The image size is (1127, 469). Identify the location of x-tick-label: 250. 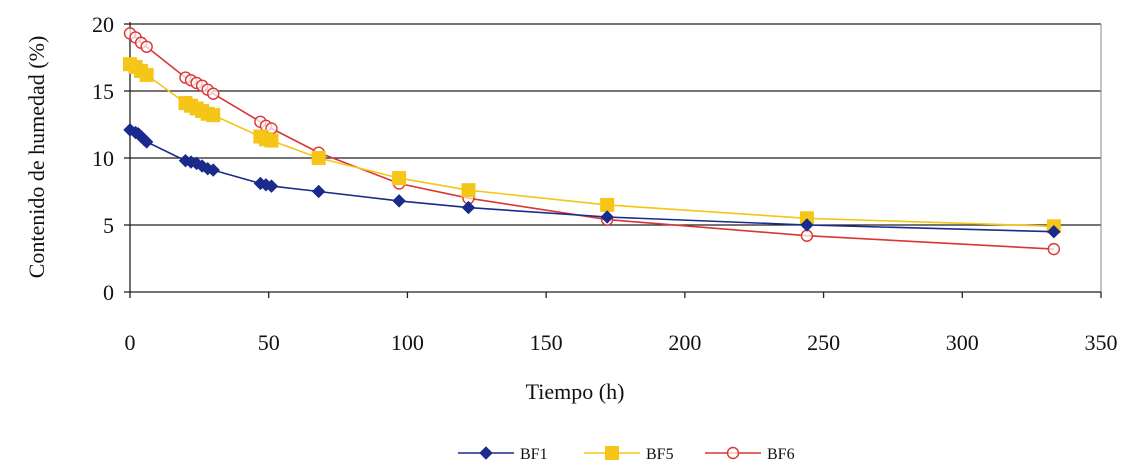
(823, 342).